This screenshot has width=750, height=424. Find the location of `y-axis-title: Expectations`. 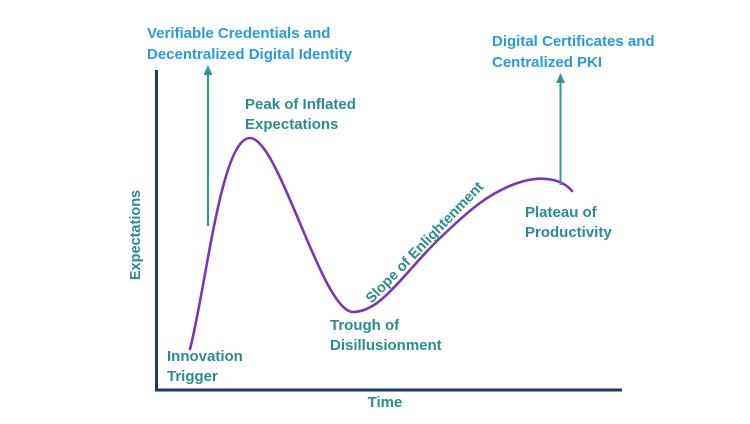

y-axis-title: Expectations is located at coordinates (136, 235).